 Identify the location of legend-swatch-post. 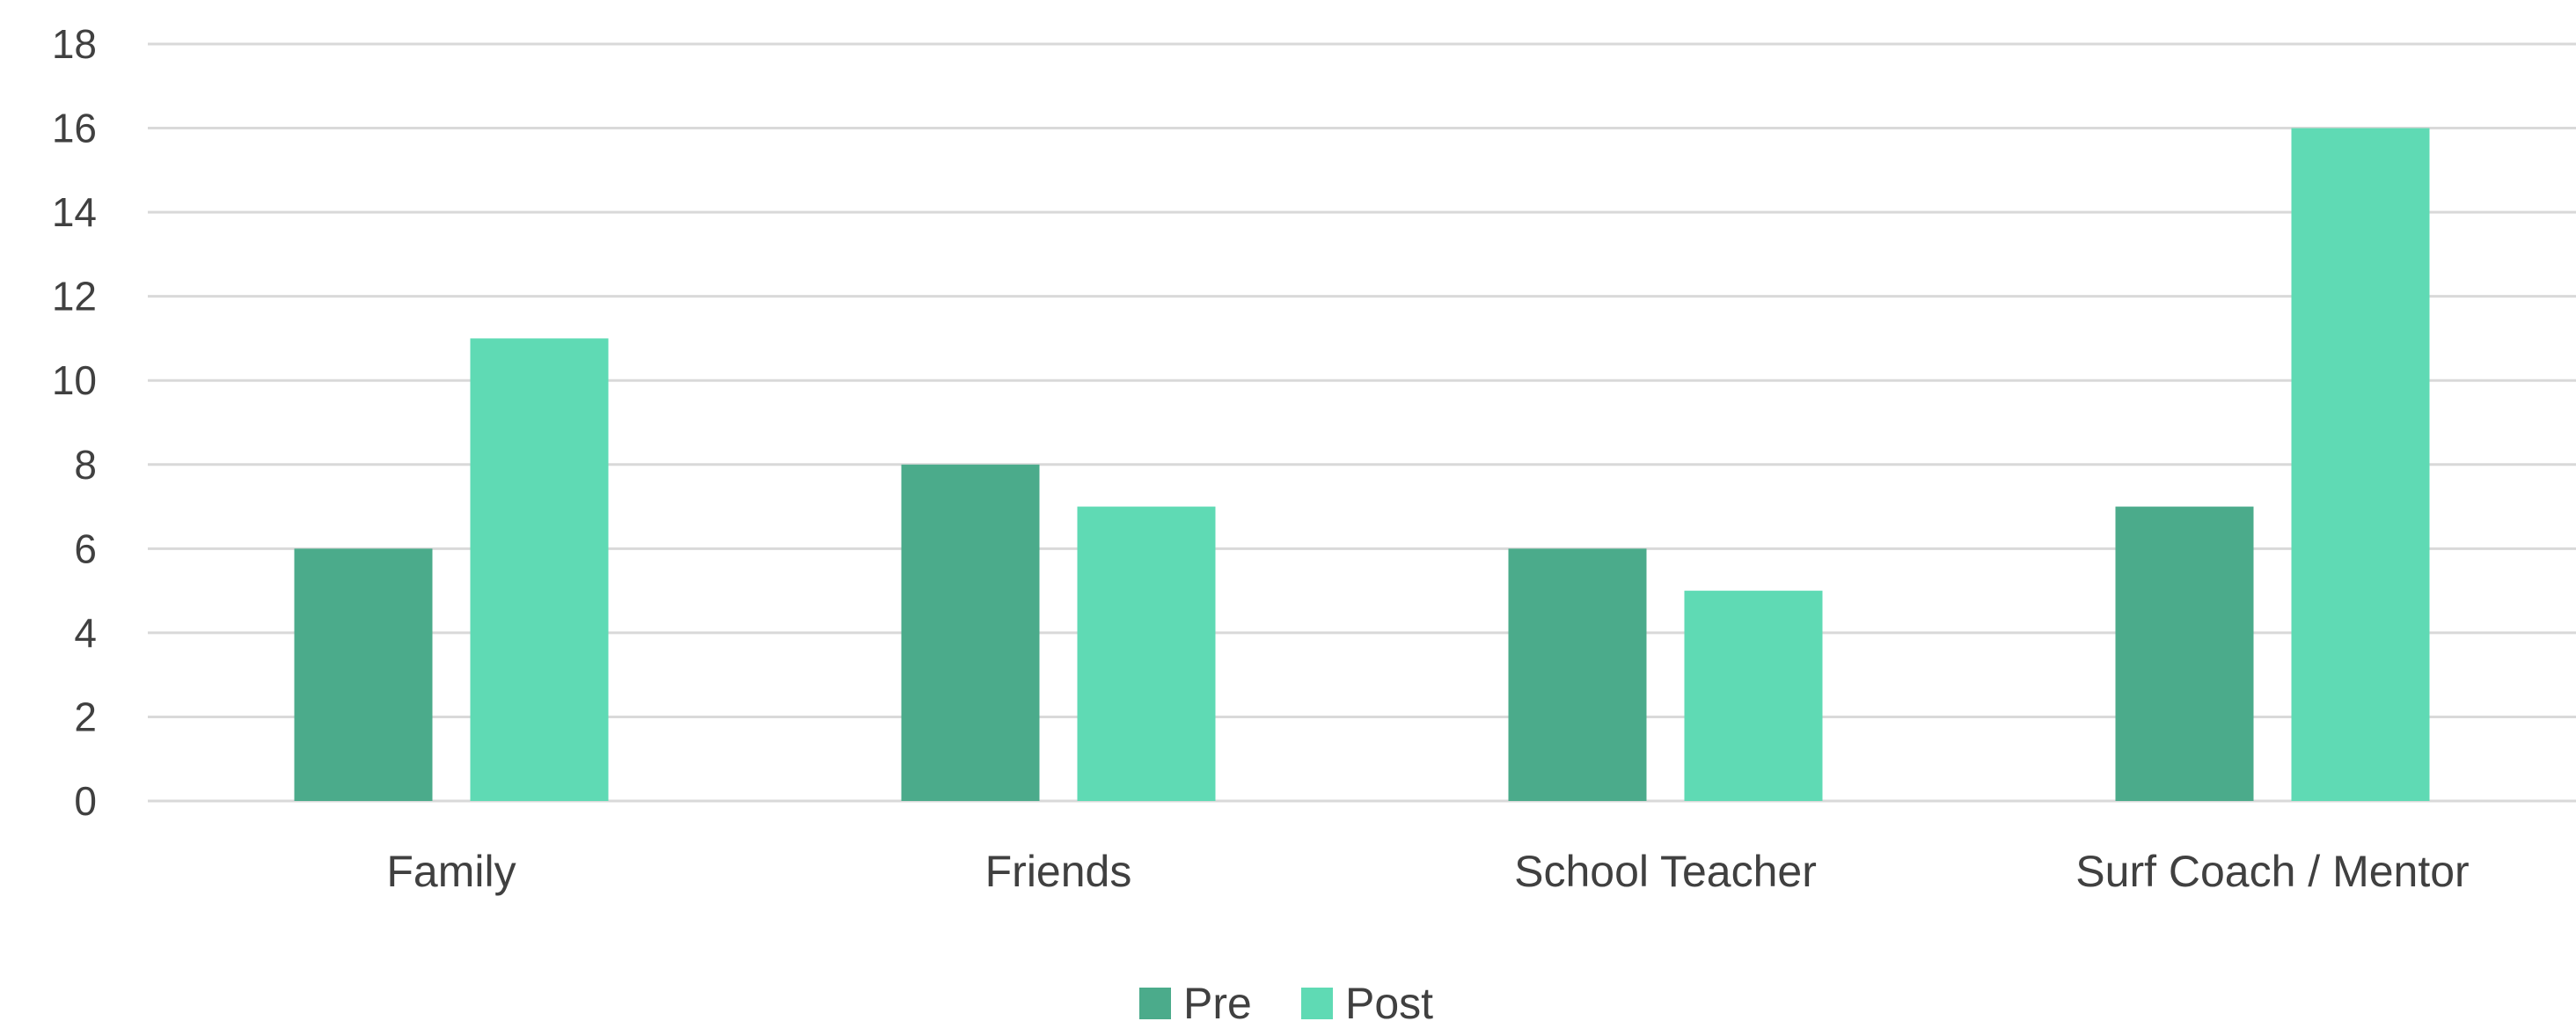
(1317, 1003).